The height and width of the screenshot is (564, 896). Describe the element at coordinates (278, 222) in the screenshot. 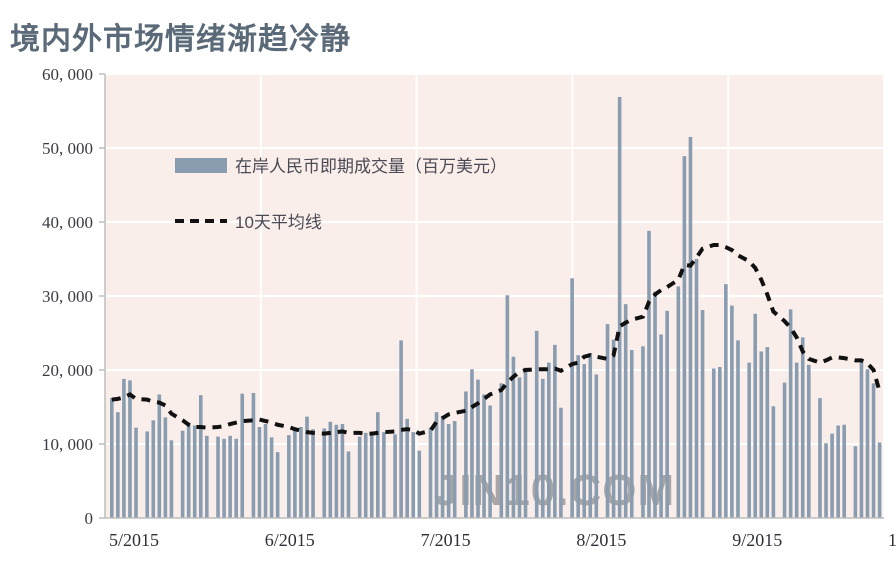

I see `legend-label-line: 10天平均线` at that location.